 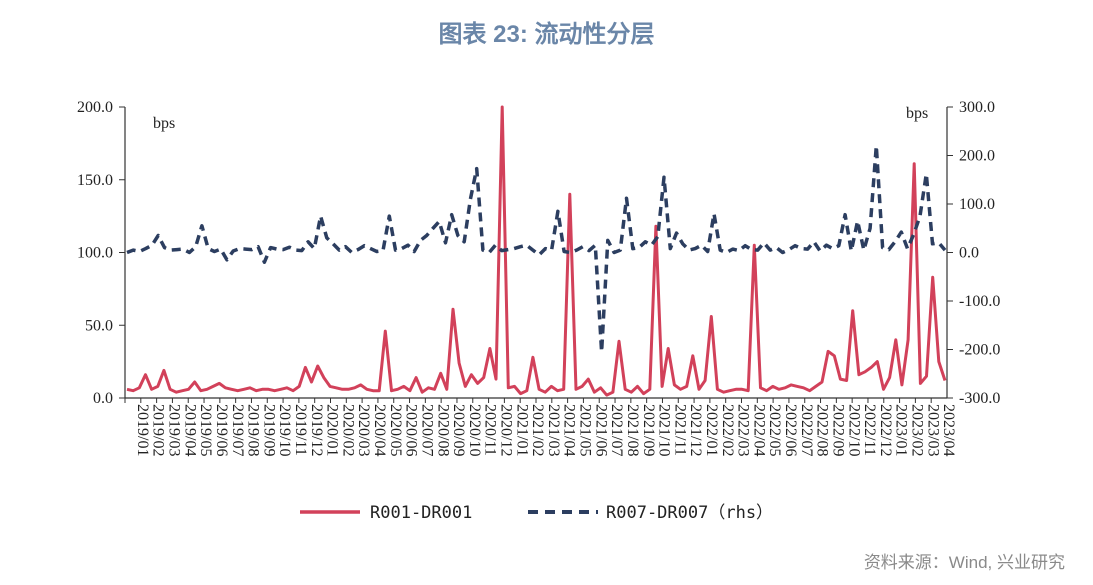 What do you see at coordinates (916, 430) in the screenshot?
I see `x-tick-label: 2023/02` at bounding box center [916, 430].